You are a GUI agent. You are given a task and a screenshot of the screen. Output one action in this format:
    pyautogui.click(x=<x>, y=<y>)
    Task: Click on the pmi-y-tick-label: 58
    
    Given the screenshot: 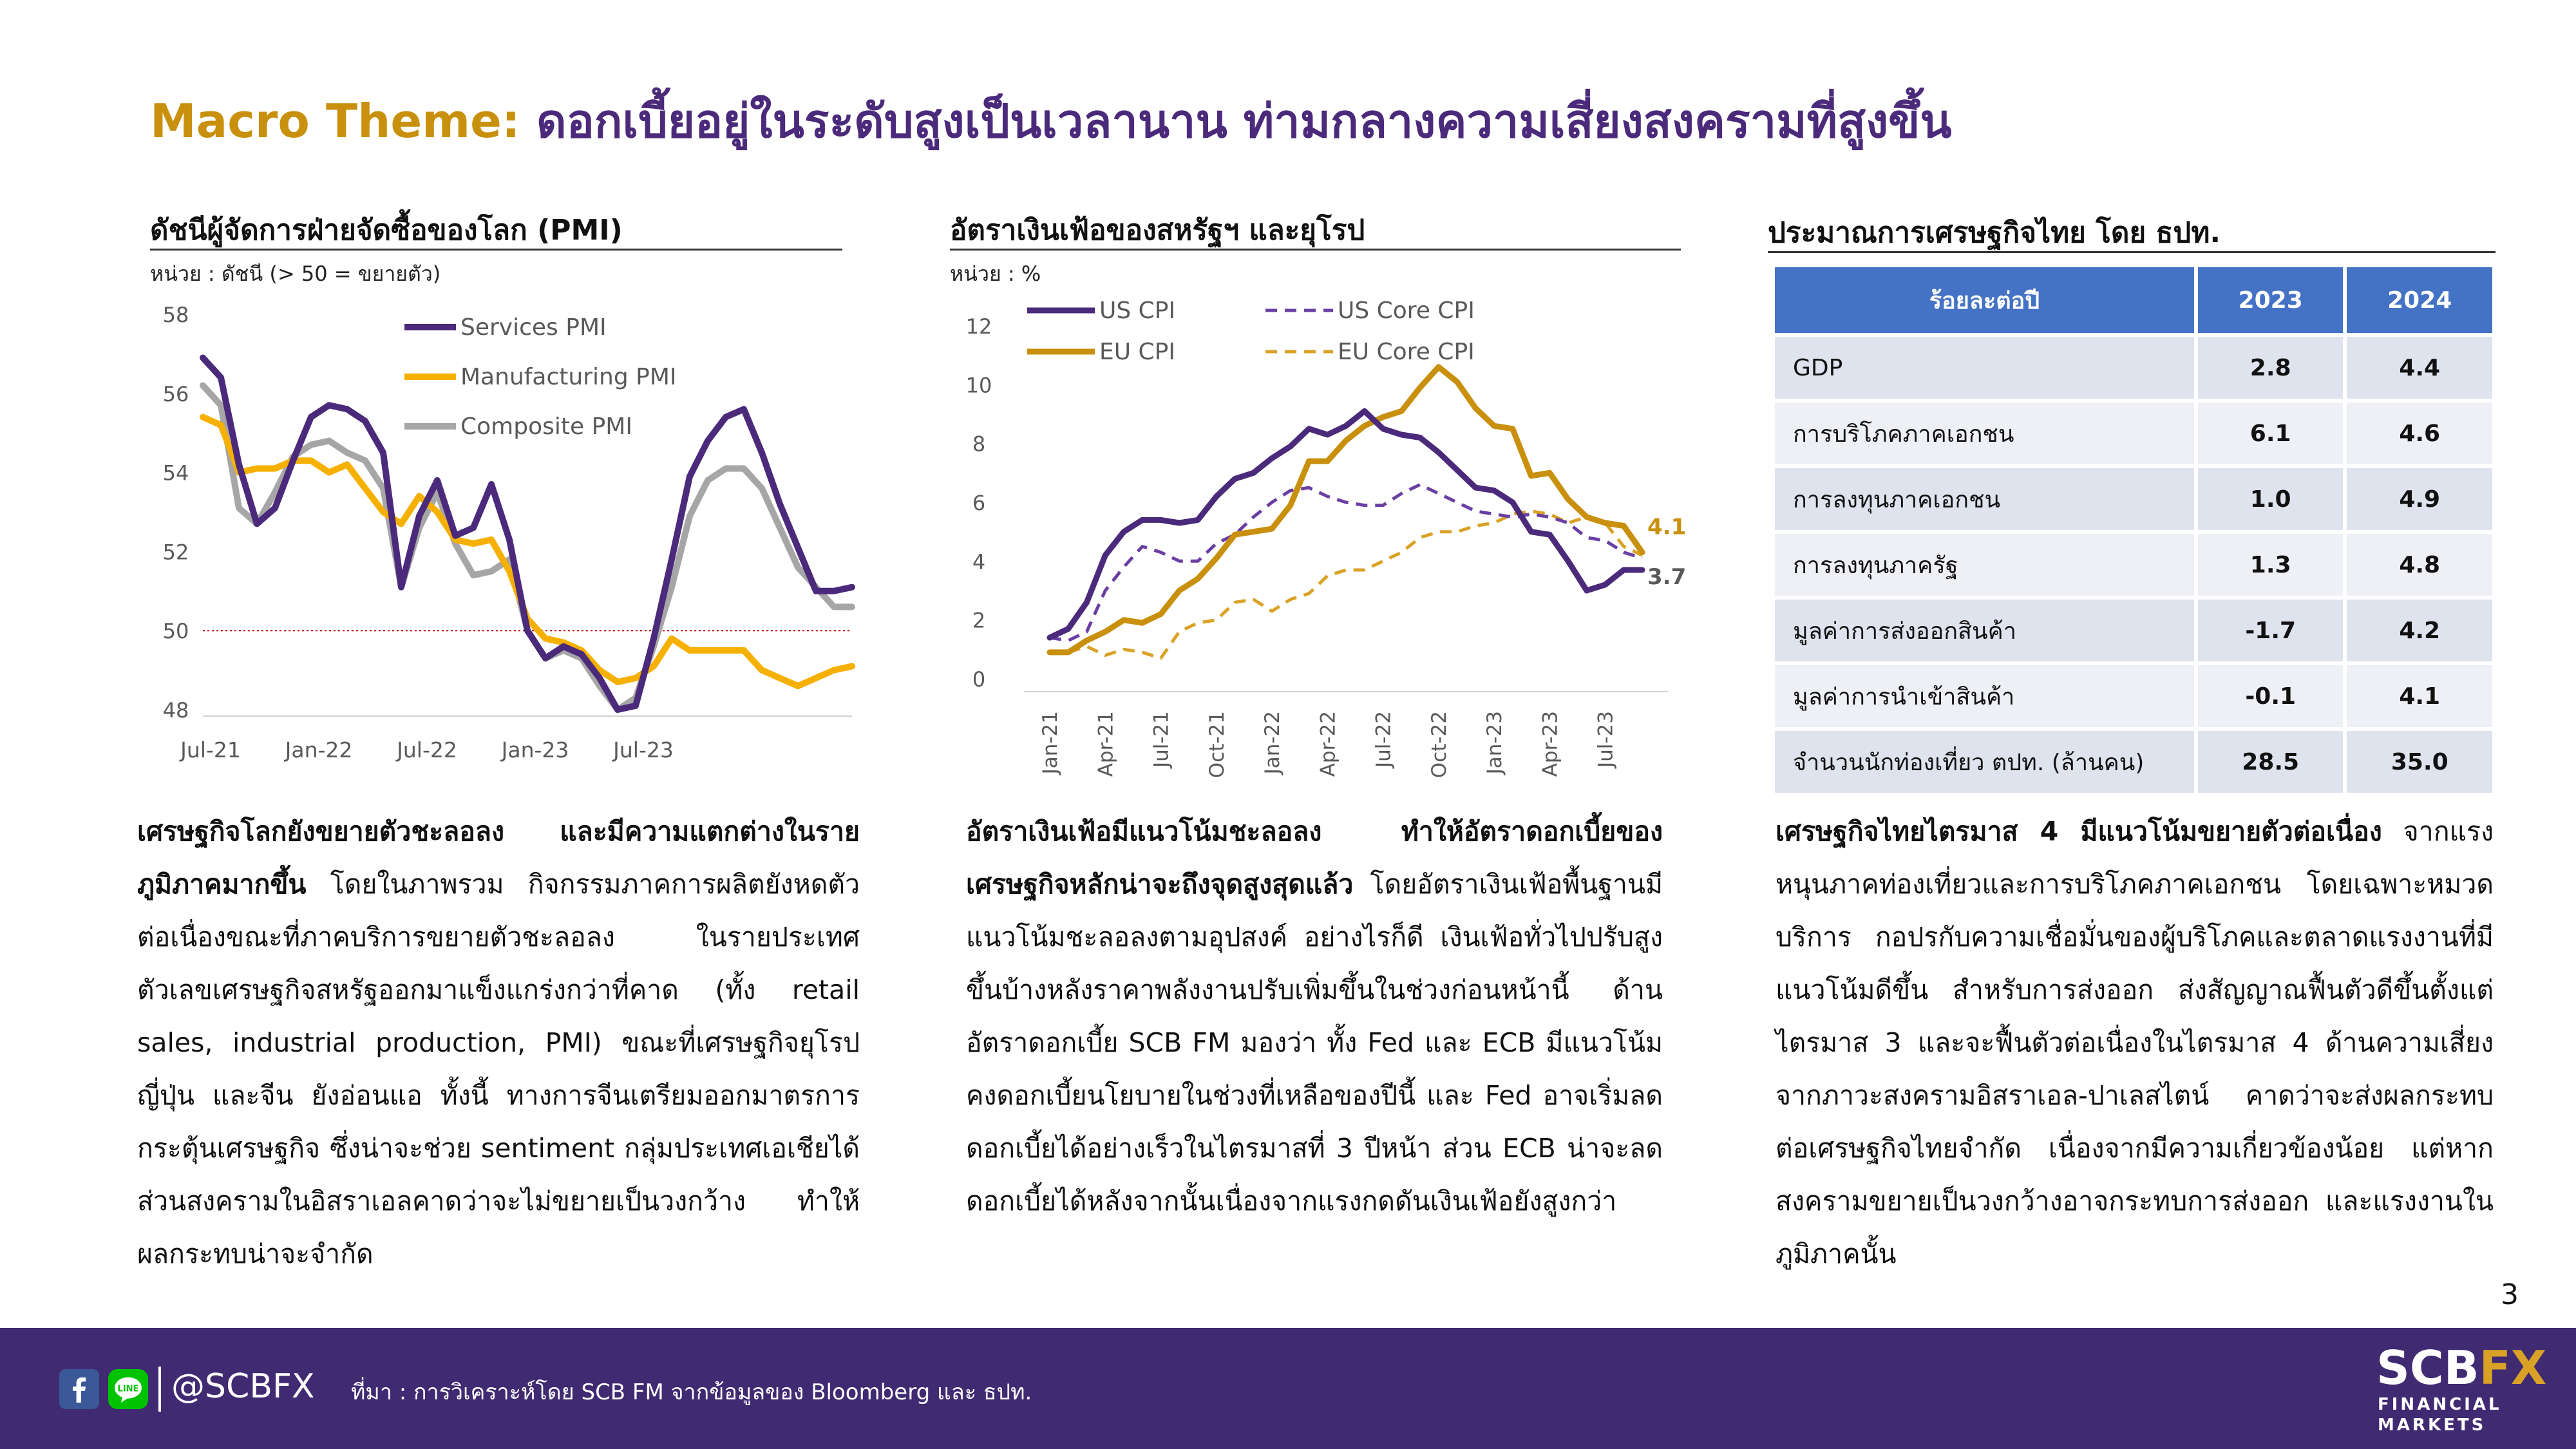 What is the action you would take?
    pyautogui.click(x=176, y=315)
    